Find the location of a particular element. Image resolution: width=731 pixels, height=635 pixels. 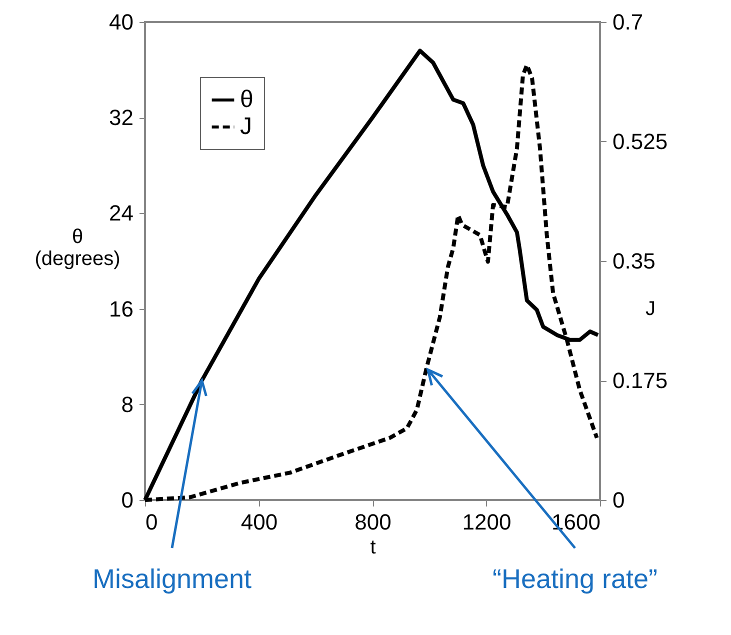

y-tick-label: 0 is located at coordinates (127, 500).